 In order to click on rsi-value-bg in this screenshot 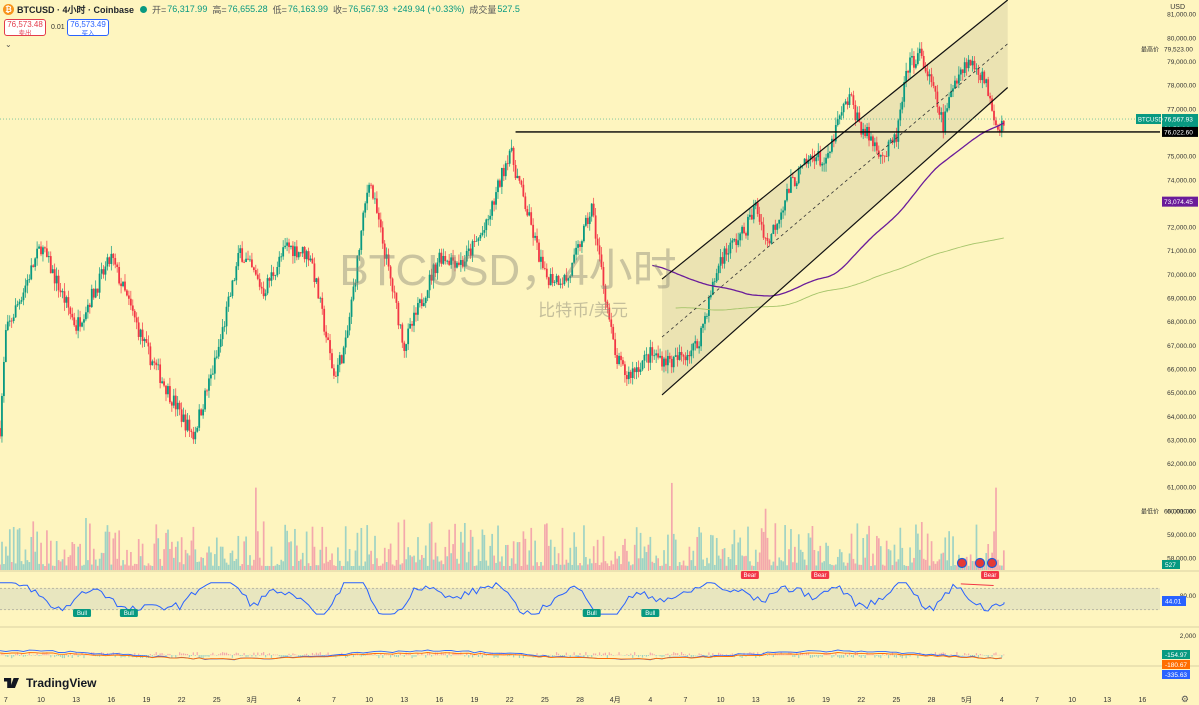, I will do `click(1174, 601)`.